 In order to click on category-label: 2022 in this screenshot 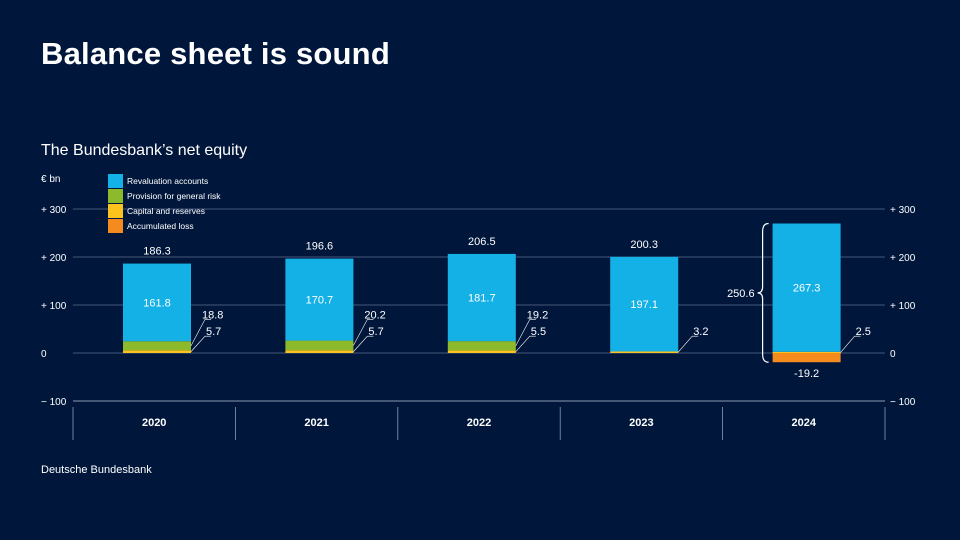, I will do `click(479, 423)`.